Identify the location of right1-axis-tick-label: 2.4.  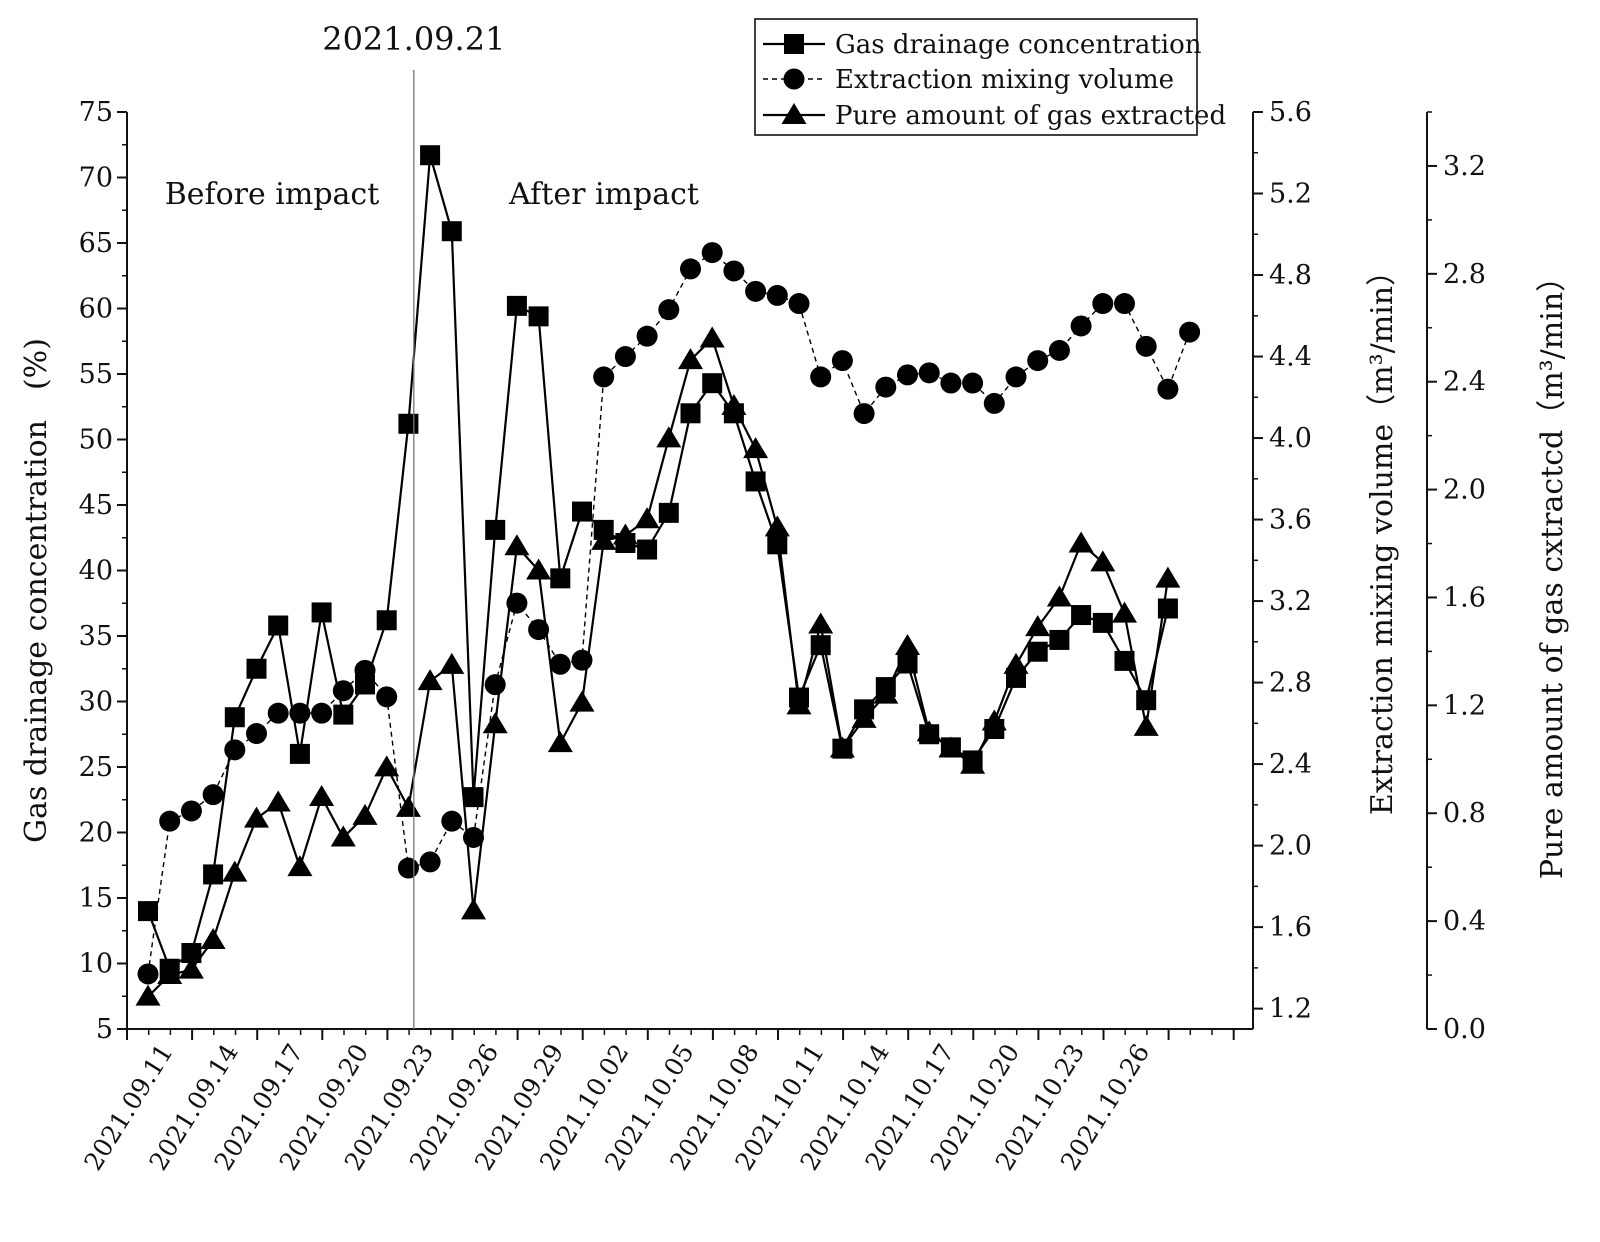
(1290, 764).